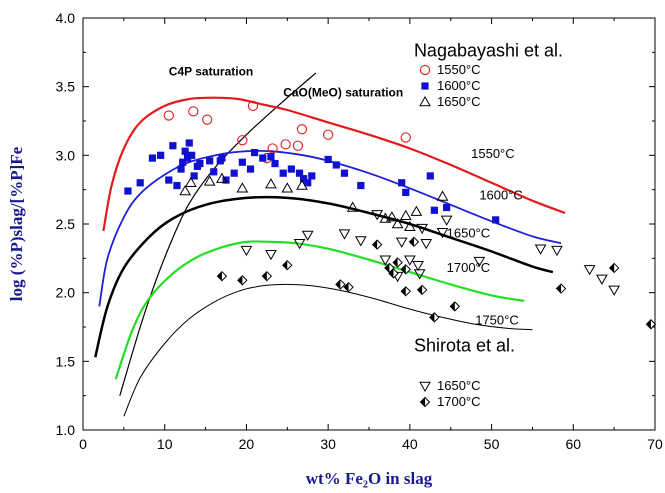 This screenshot has width=665, height=493. What do you see at coordinates (425, 101) in the screenshot?
I see `legend-marker-n1650` at bounding box center [425, 101].